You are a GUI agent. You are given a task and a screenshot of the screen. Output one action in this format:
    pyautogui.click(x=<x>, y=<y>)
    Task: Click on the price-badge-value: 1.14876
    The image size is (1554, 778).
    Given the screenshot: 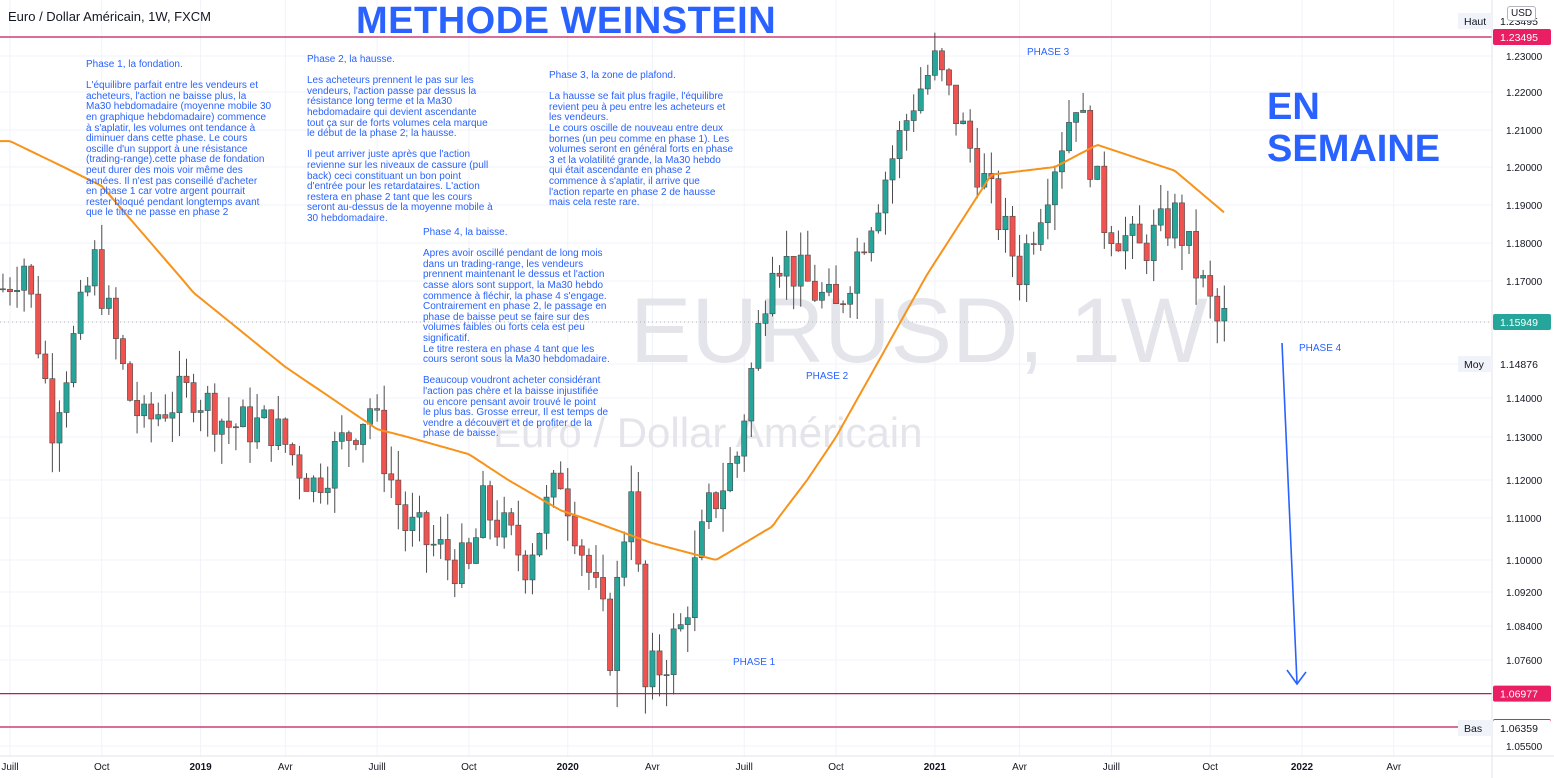 What is the action you would take?
    pyautogui.click(x=1519, y=365)
    